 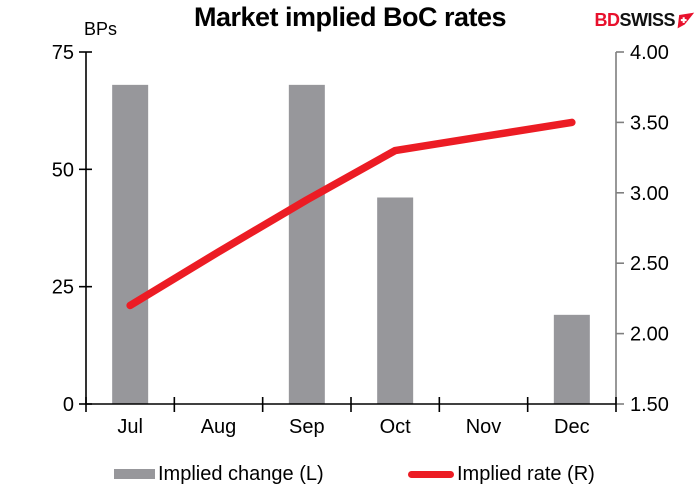 I want to click on swiss-flag-arrow-icon, so click(x=686, y=20).